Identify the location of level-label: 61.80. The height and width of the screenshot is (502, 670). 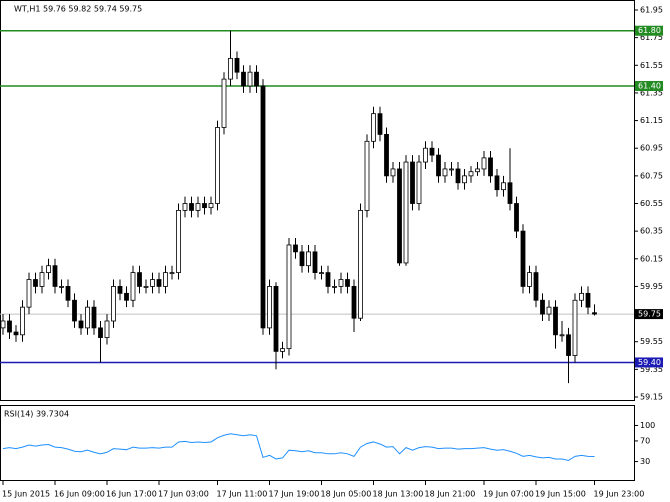
(649, 30).